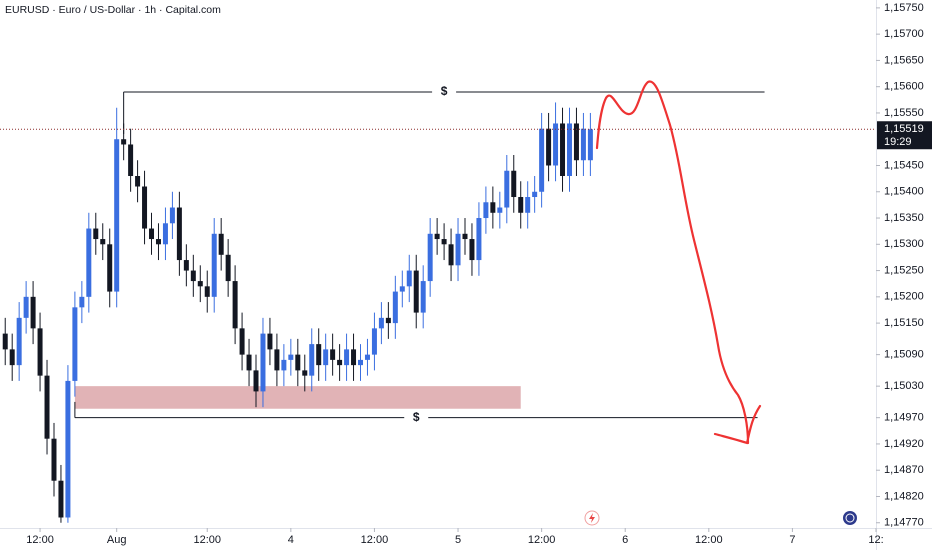 The width and height of the screenshot is (932, 550). I want to click on globe-icon, so click(850, 518).